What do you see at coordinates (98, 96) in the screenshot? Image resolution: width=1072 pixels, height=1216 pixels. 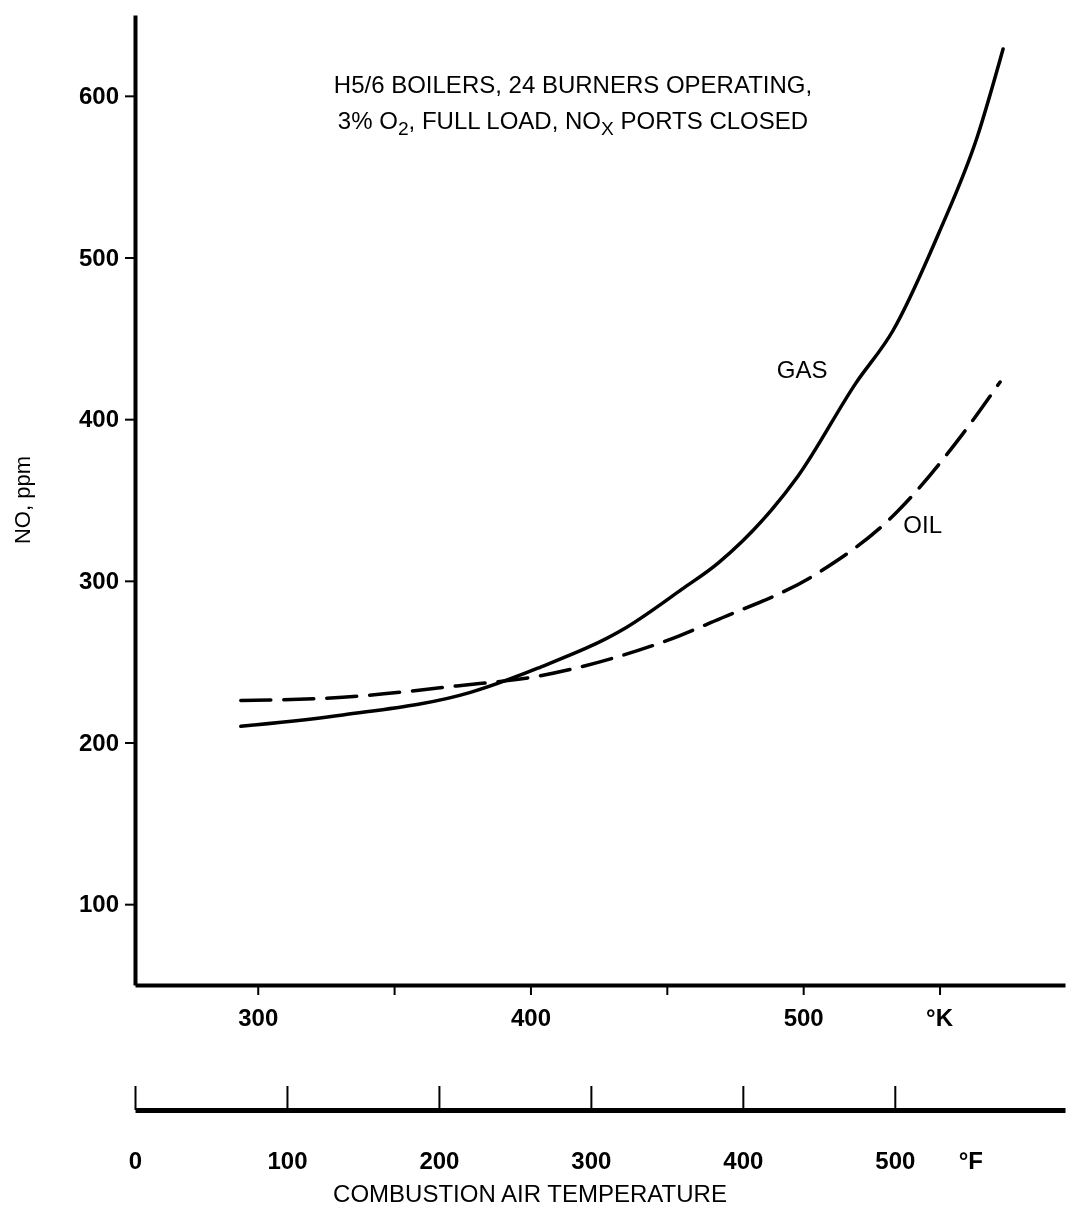 I see `y-tick-label: 600` at bounding box center [98, 96].